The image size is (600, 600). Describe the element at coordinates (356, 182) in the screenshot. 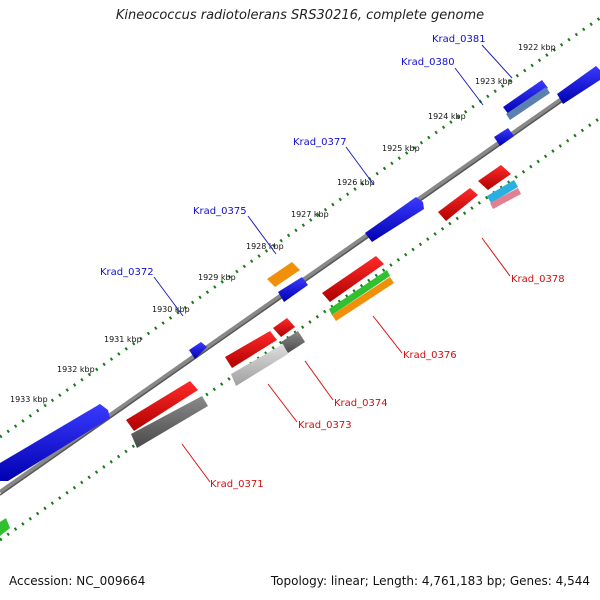

I see `kbp-label: 1926 kbp` at that location.